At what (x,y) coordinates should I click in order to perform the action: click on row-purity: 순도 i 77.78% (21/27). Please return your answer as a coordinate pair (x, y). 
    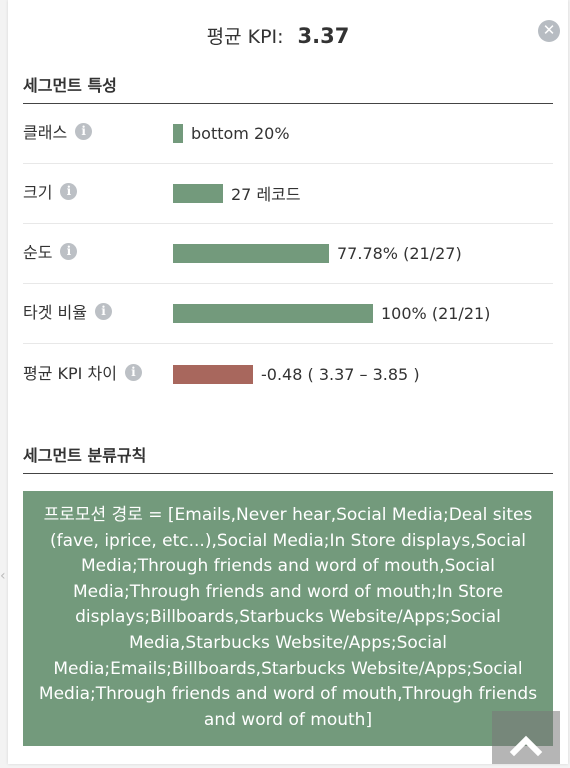
    Looking at the image, I should click on (288, 253).